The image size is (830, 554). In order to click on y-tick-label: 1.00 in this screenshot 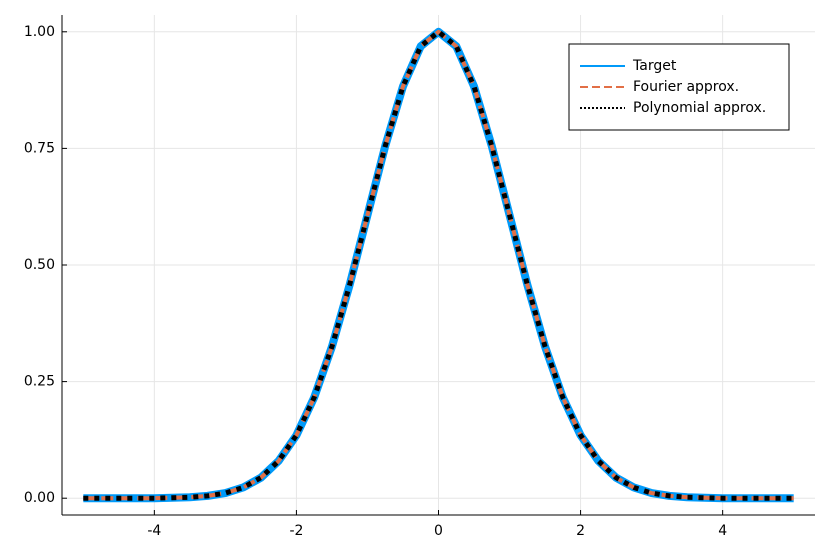, I will do `click(39, 32)`.